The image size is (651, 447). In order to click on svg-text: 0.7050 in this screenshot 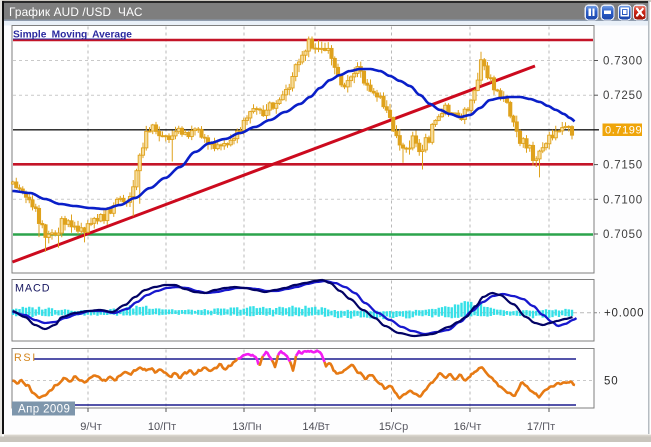, I will do `click(623, 235)`.